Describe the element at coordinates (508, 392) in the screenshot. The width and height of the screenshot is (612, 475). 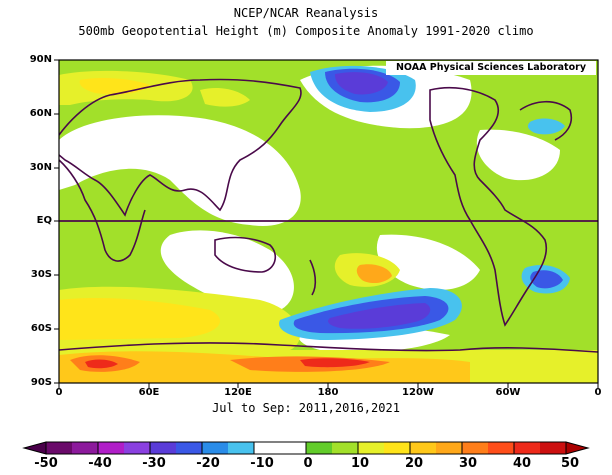
I see `lon-label-60w: 60W` at that location.